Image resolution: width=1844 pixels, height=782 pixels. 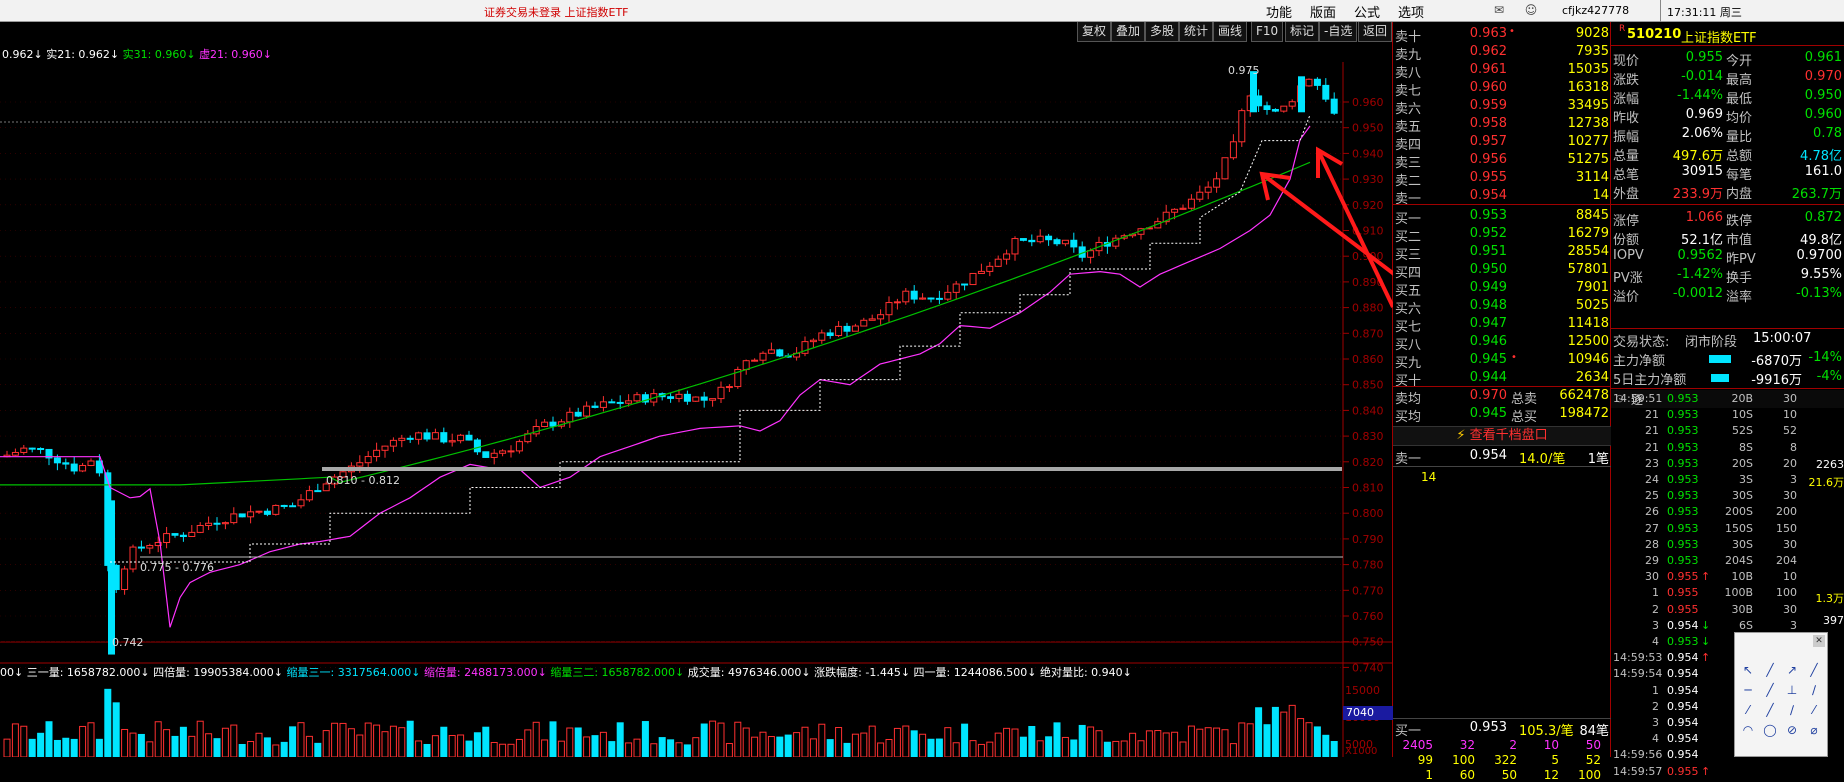 I want to click on btn-multi-stock: 多股, so click(x=1162, y=32).